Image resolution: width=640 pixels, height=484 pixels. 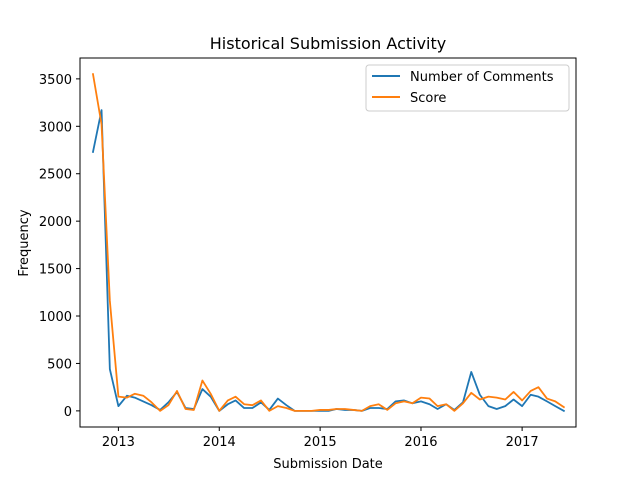 I want to click on y-axis-label: Frequency, so click(x=24, y=242).